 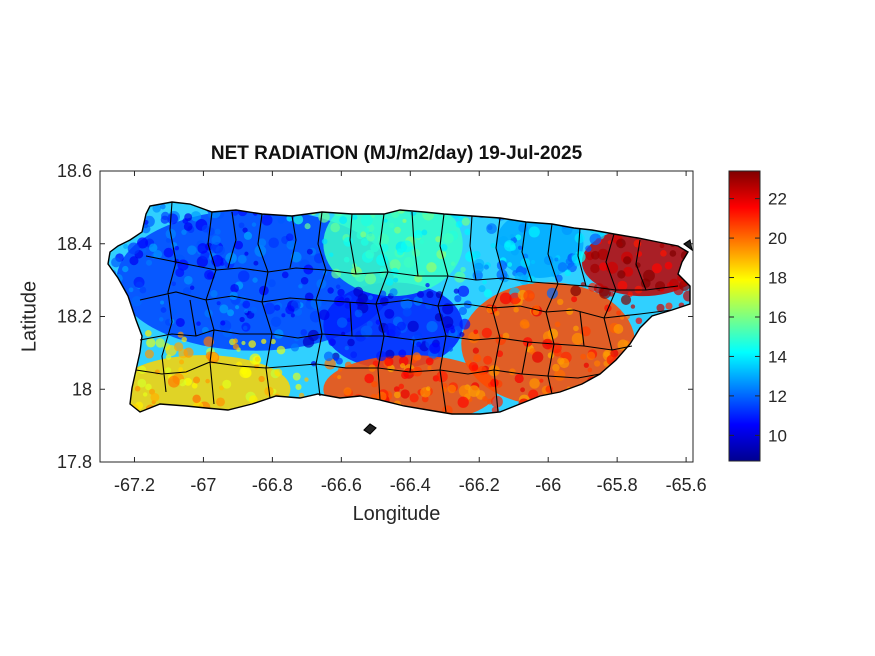 What do you see at coordinates (74, 244) in the screenshot?
I see `y-tick-label: 18.4` at bounding box center [74, 244].